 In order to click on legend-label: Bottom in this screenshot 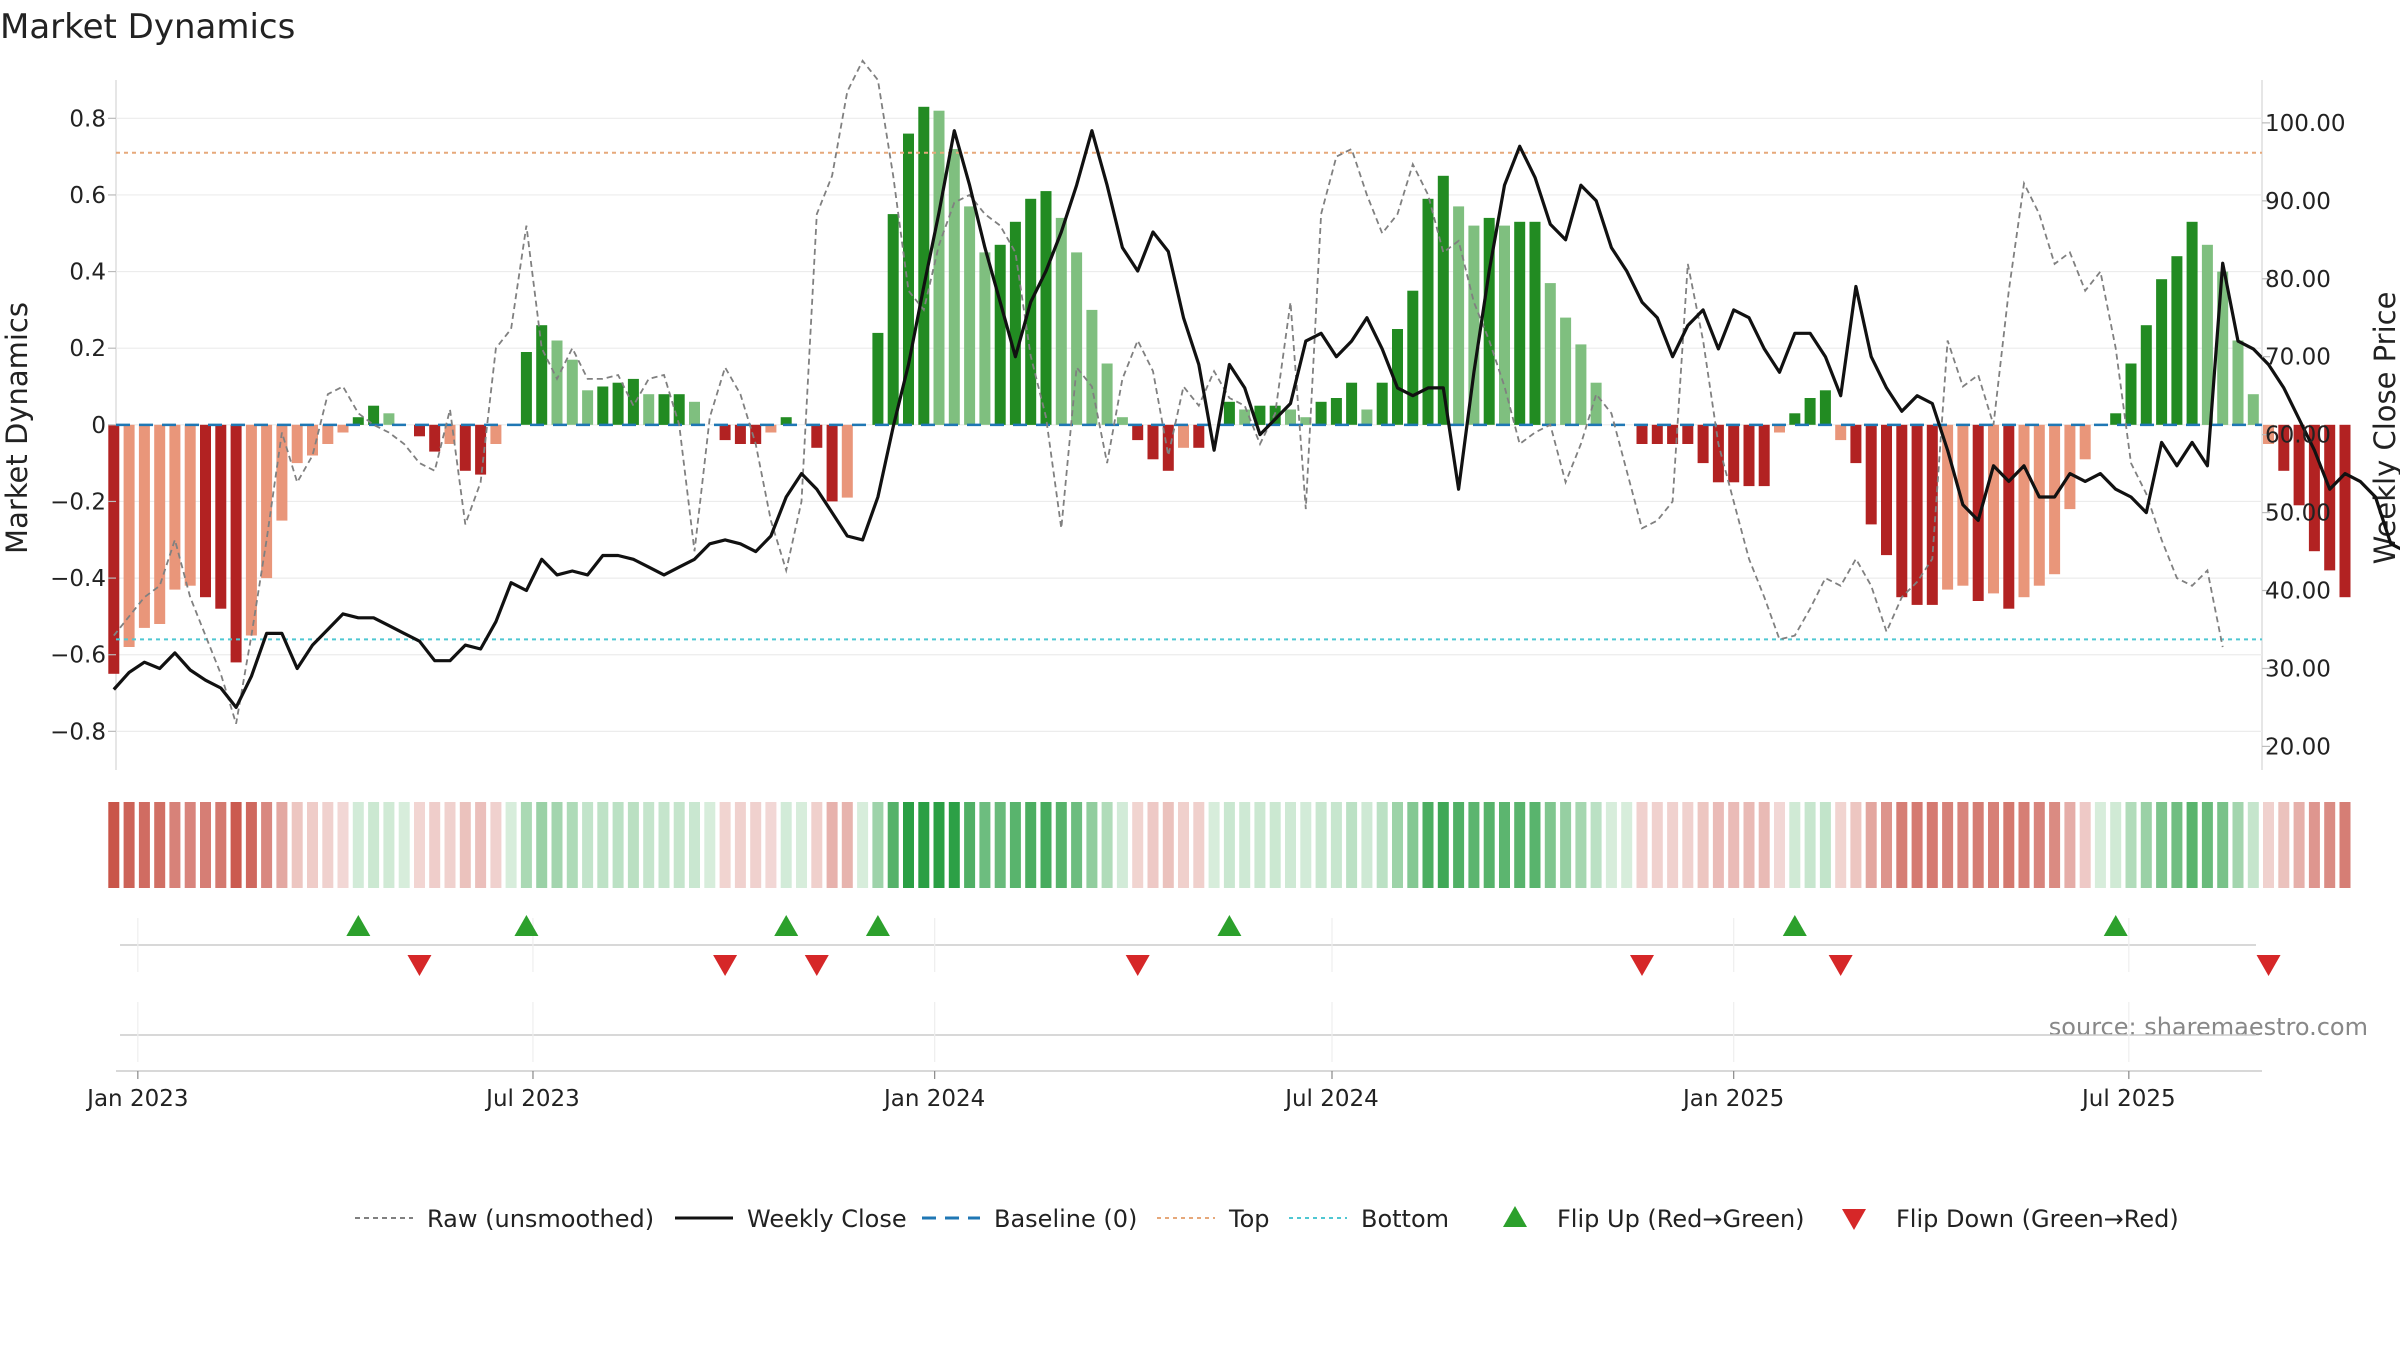, I will do `click(1405, 1219)`.